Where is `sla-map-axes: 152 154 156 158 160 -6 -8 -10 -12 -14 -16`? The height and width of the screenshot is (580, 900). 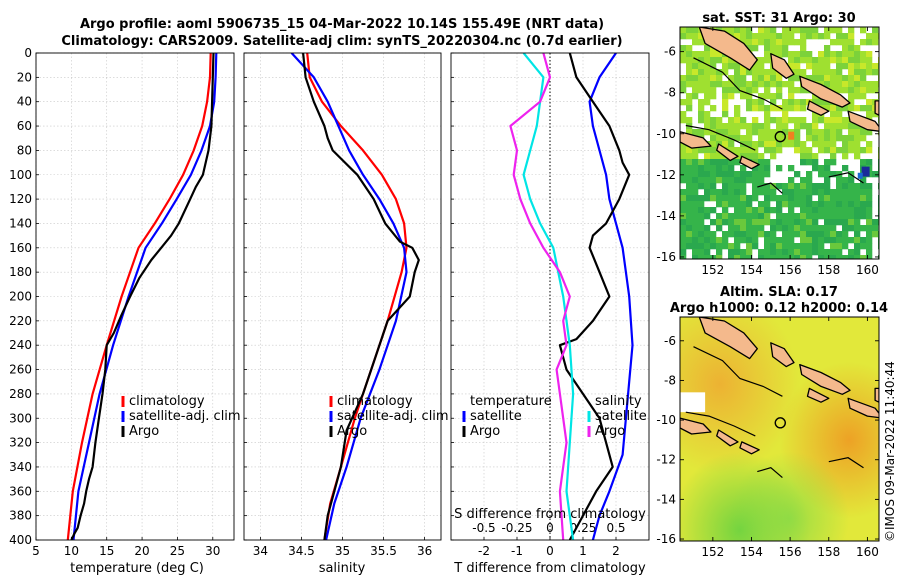
sla-map-axes: 152 154 156 158 160 -6 -8 -10 -12 -14 -16 is located at coordinates (768, 437).